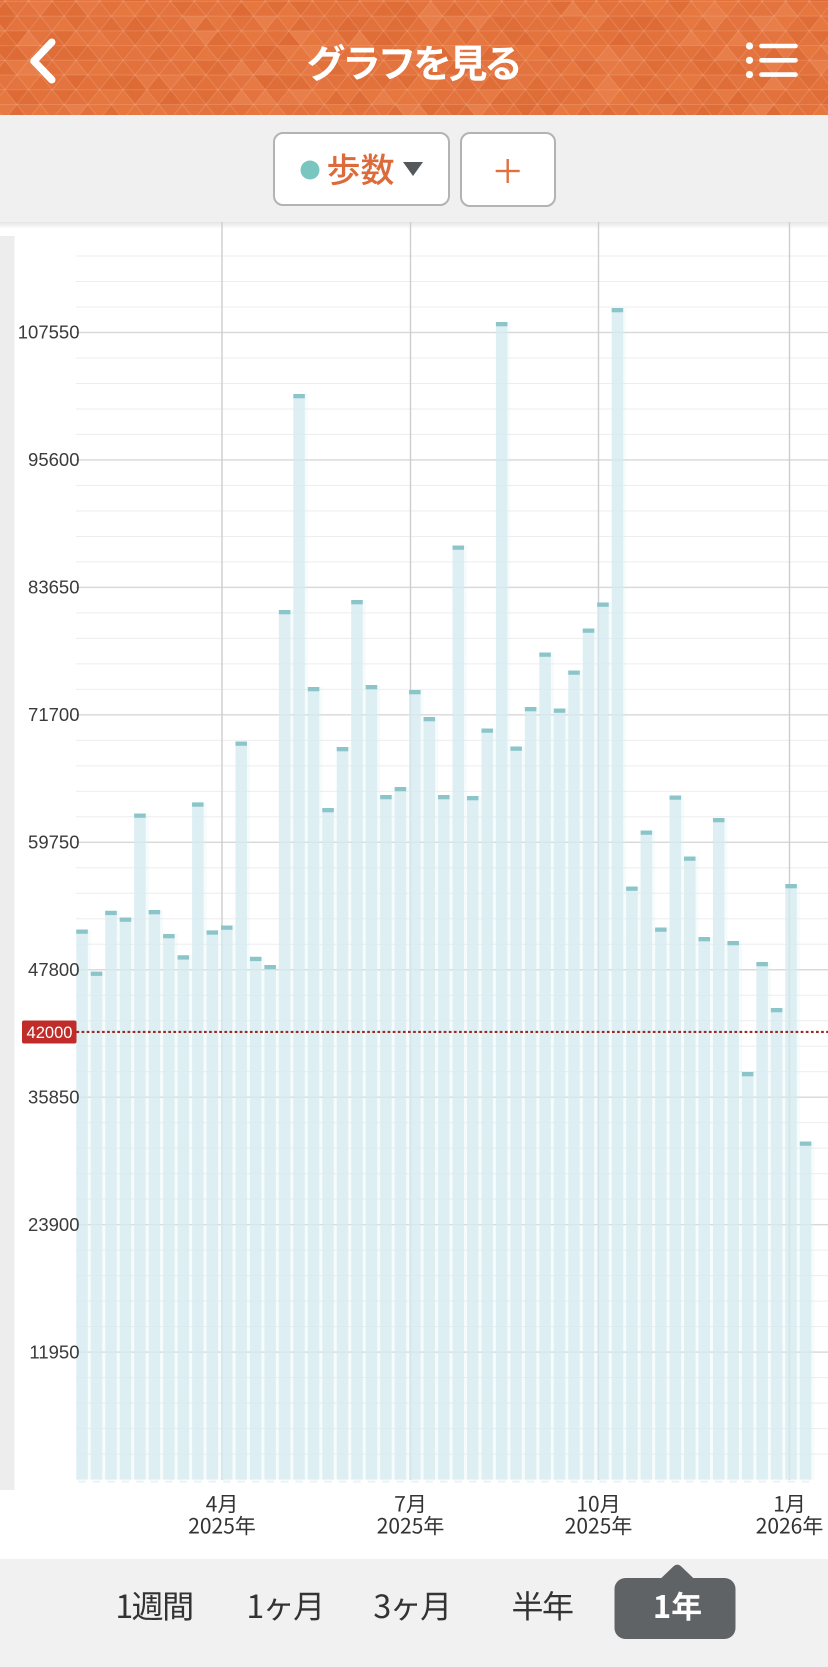 This screenshot has width=828, height=1667. Describe the element at coordinates (53, 842) in the screenshot. I see `svg-text: 59750` at that location.